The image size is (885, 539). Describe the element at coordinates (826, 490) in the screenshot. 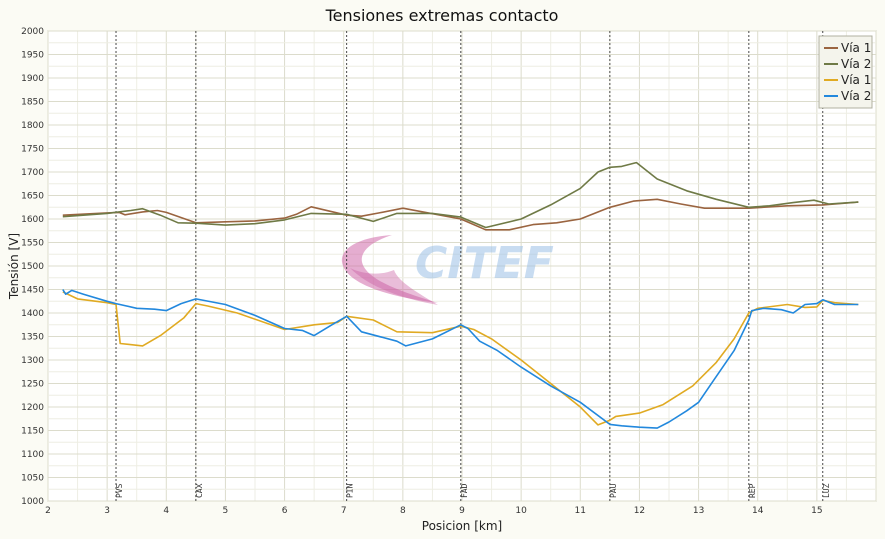

I see `station-label: LUZ` at that location.